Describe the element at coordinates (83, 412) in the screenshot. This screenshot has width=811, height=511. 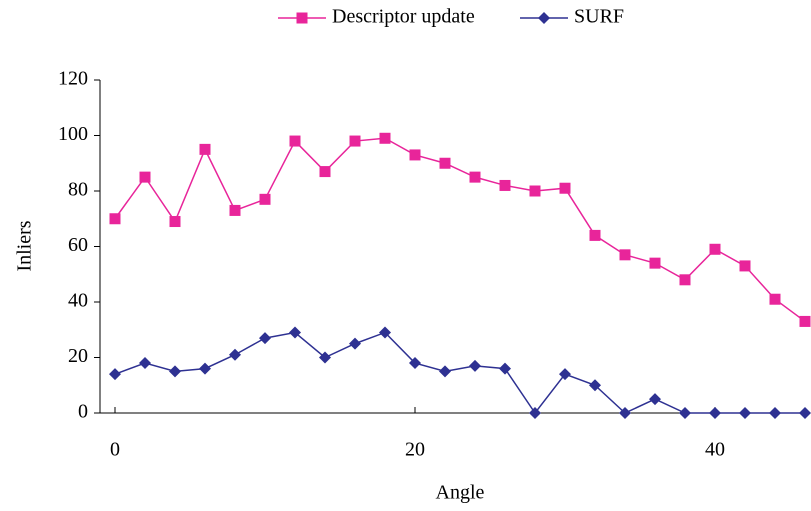
I see `y-tick-label: 0` at that location.